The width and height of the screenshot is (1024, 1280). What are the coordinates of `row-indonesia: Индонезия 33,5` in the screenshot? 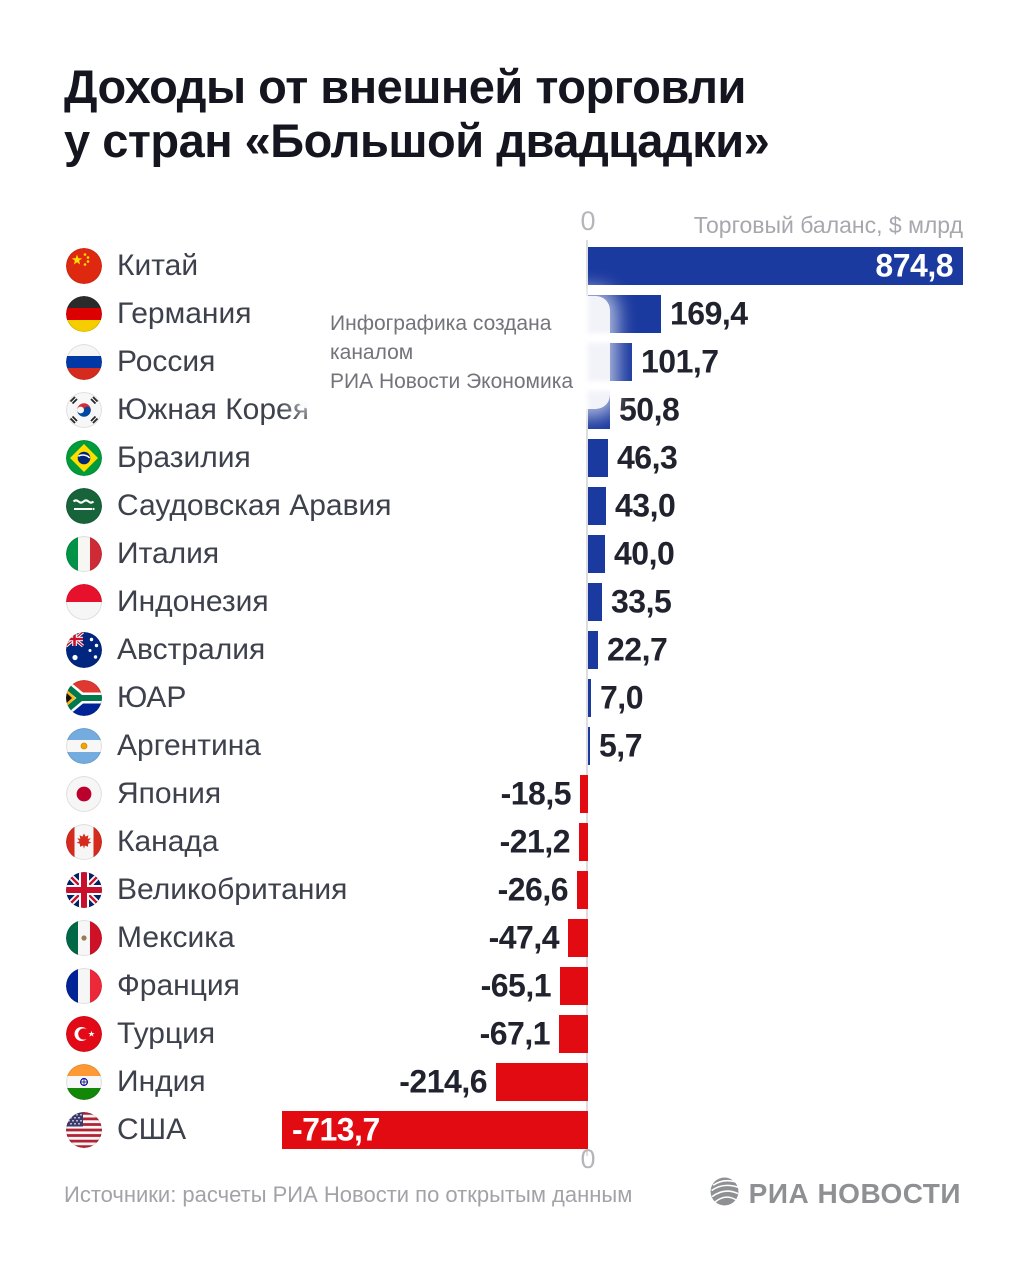 It's located at (513, 602).